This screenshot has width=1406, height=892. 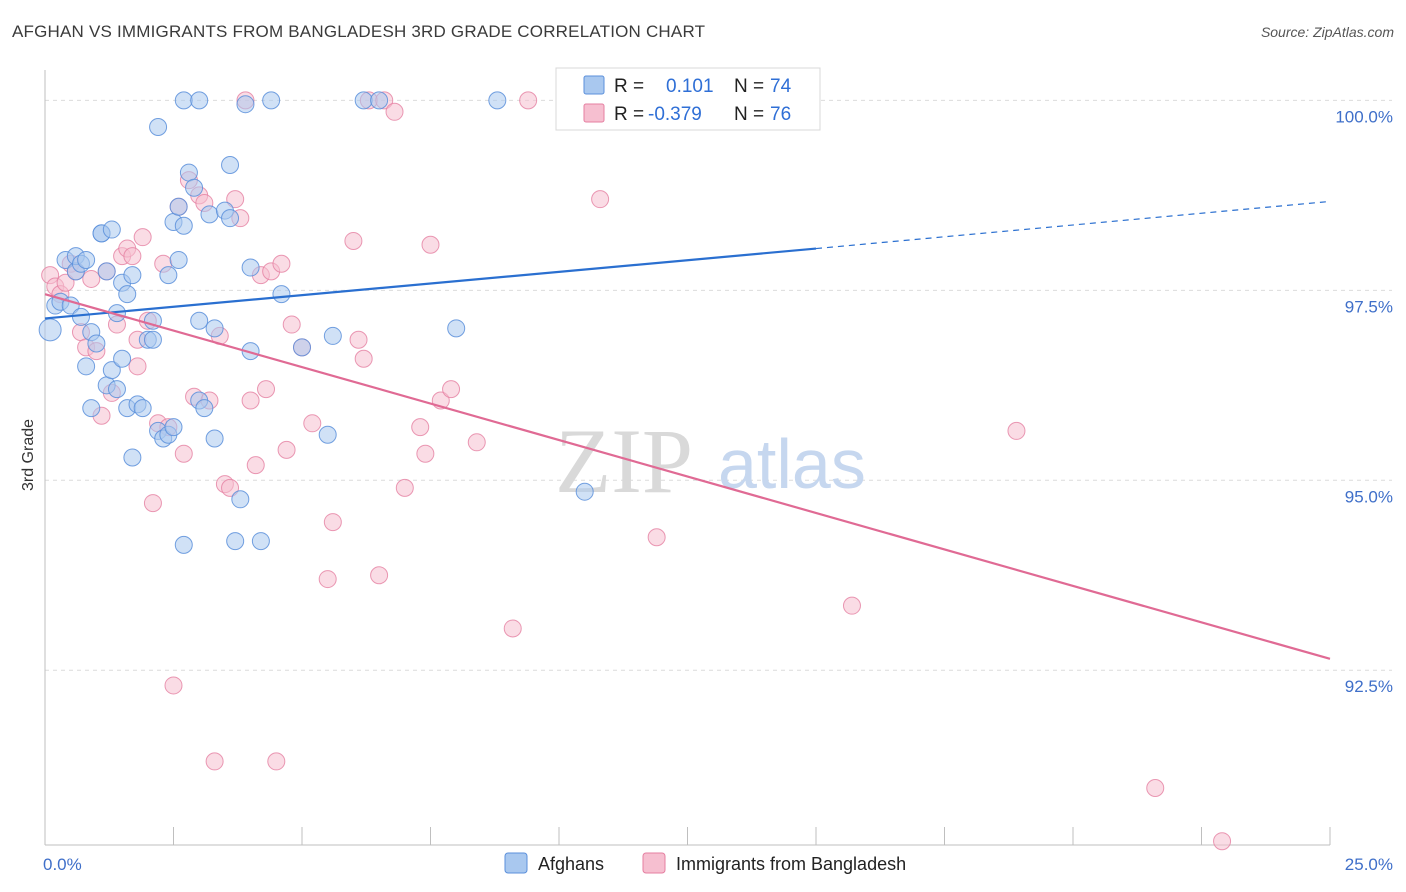 What do you see at coordinates (62, 864) in the screenshot?
I see `x-tick-label-0: 0.0%` at bounding box center [62, 864].